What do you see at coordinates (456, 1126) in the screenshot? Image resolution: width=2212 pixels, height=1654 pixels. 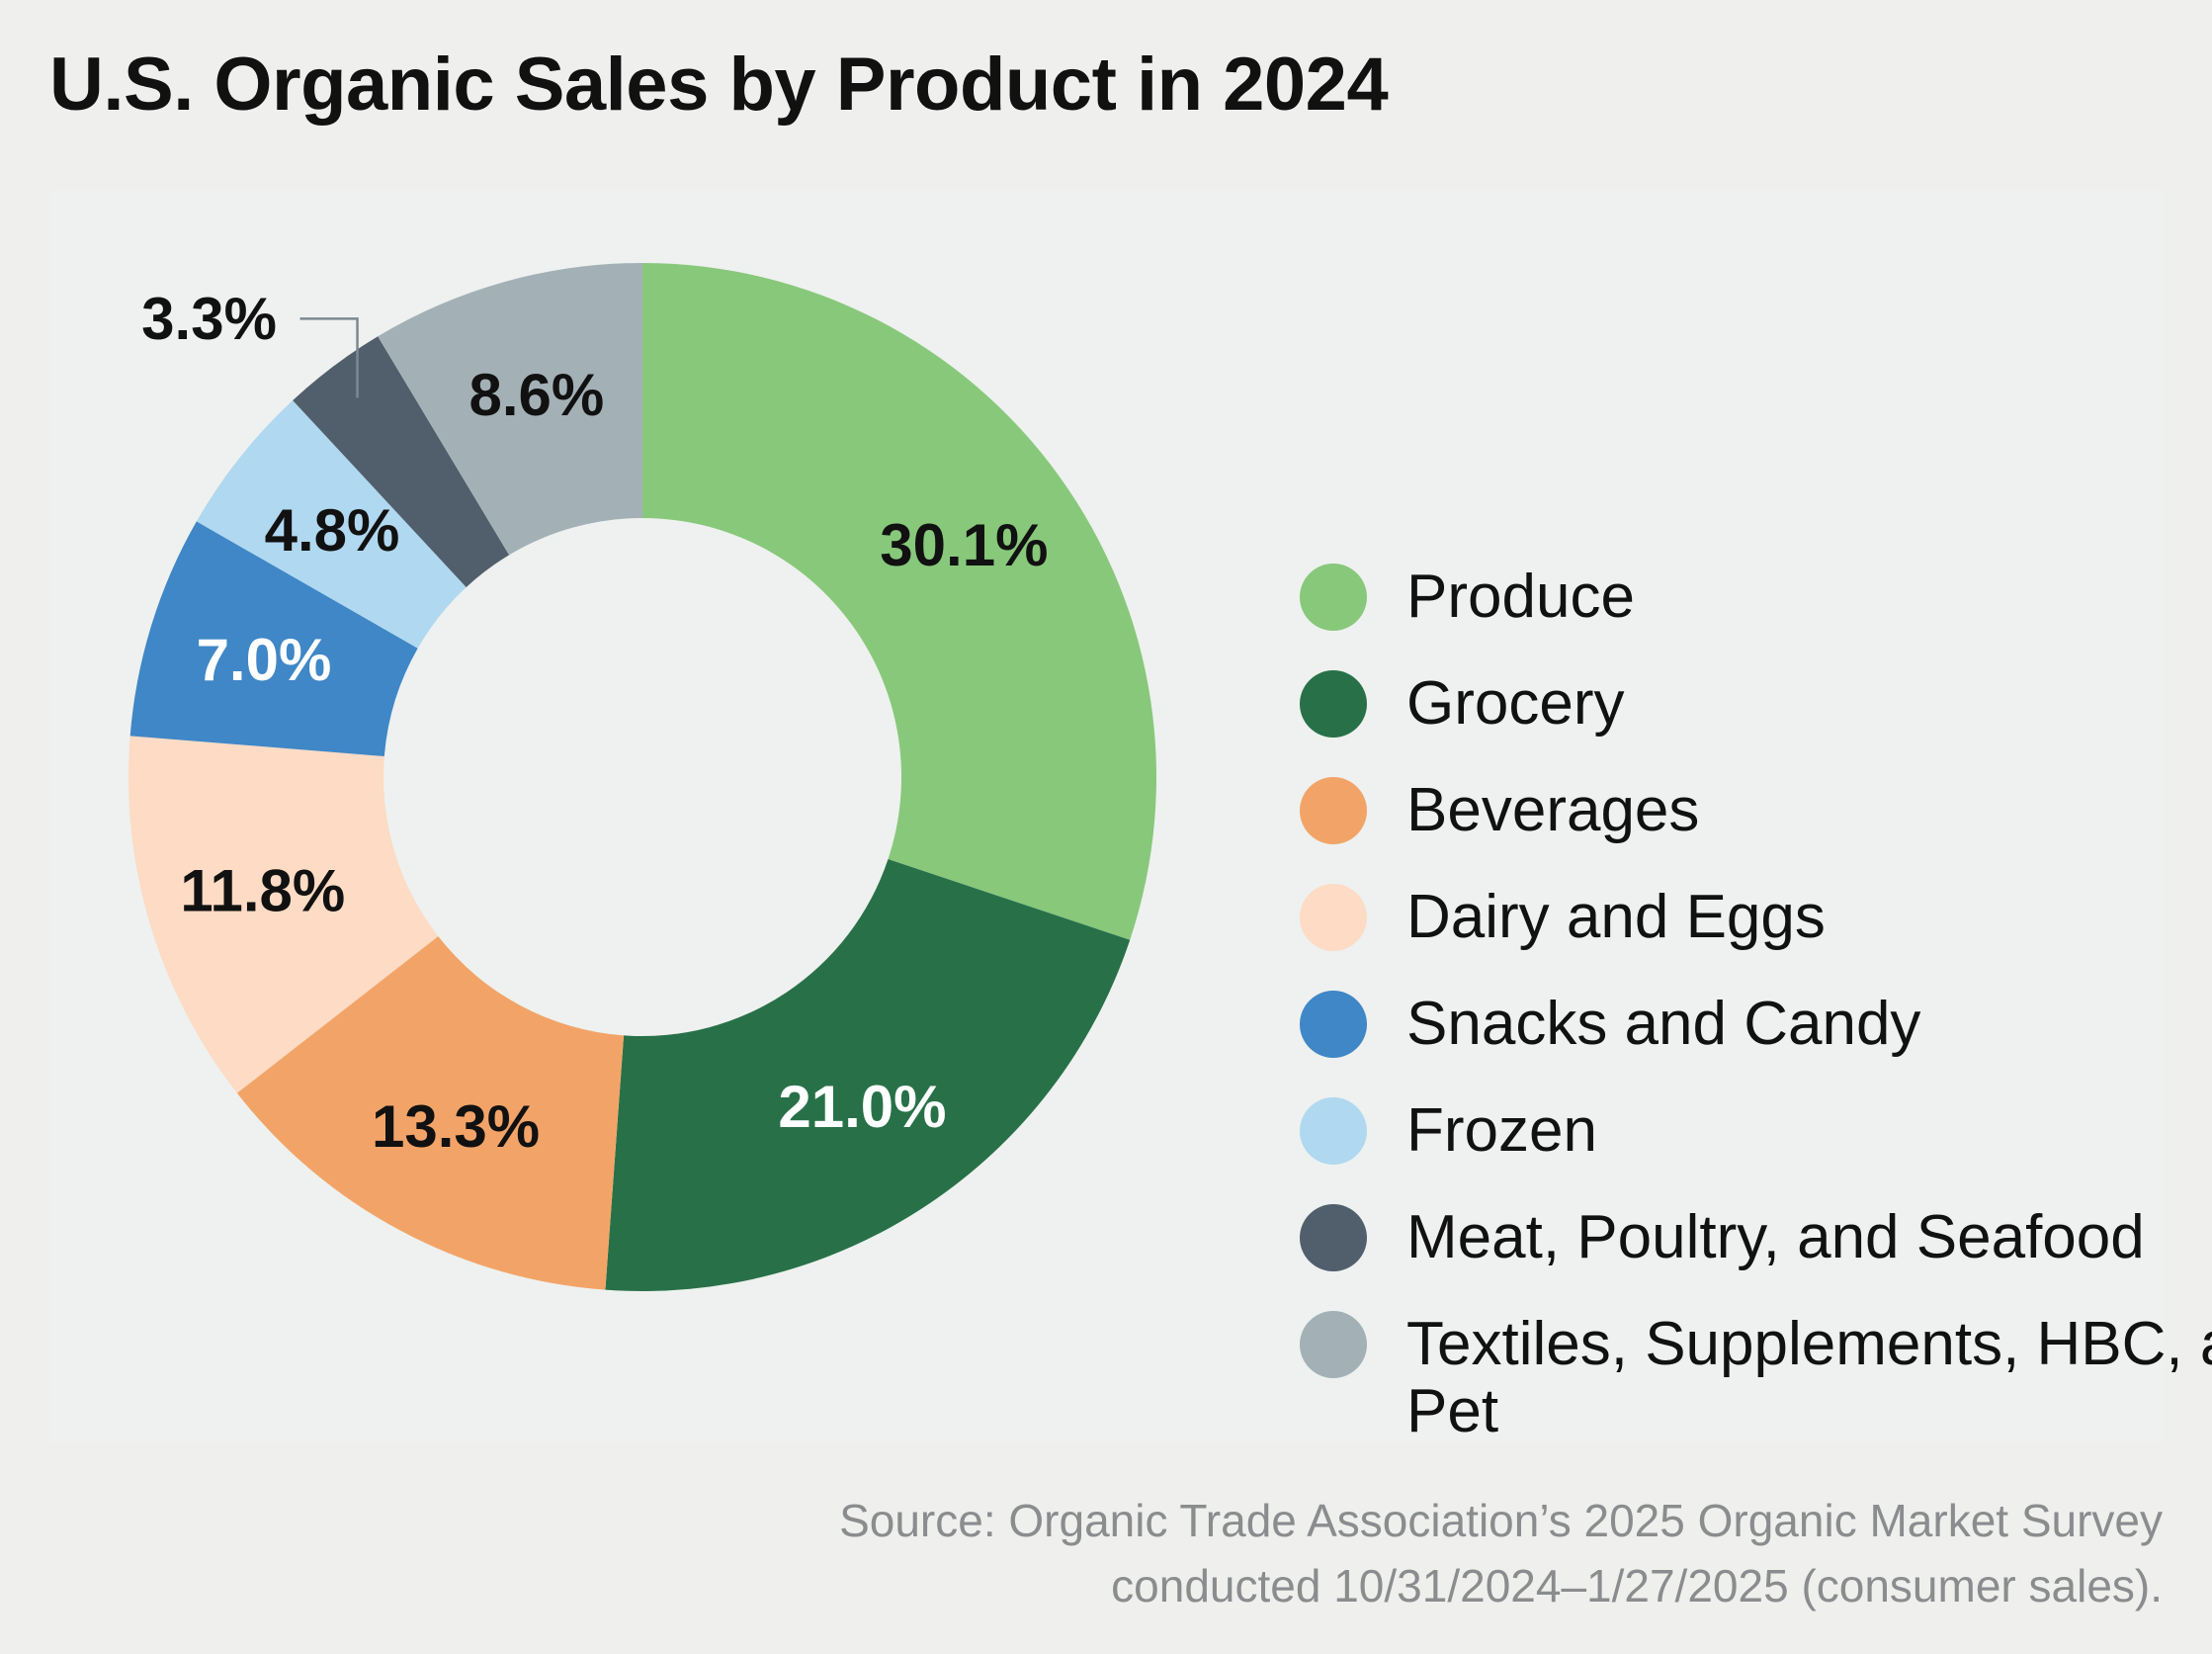 I see `data-label-beverages: 13.3%` at bounding box center [456, 1126].